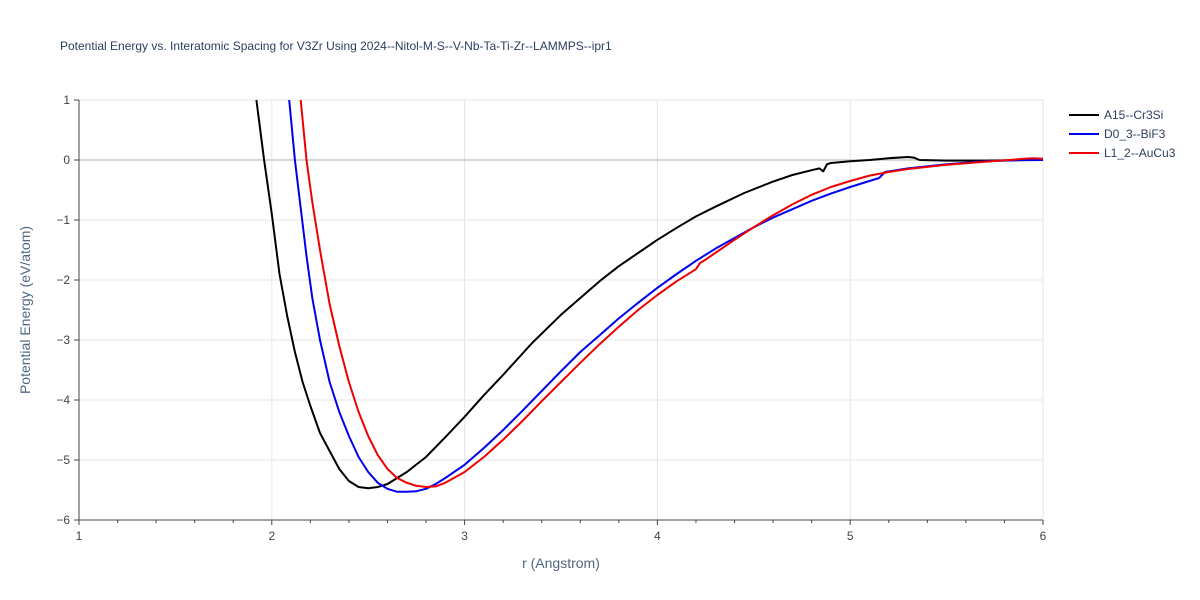 The image size is (1200, 600). Describe the element at coordinates (25, 310) in the screenshot. I see `y-axis-title: Potential Energy (eV/atom)` at that location.